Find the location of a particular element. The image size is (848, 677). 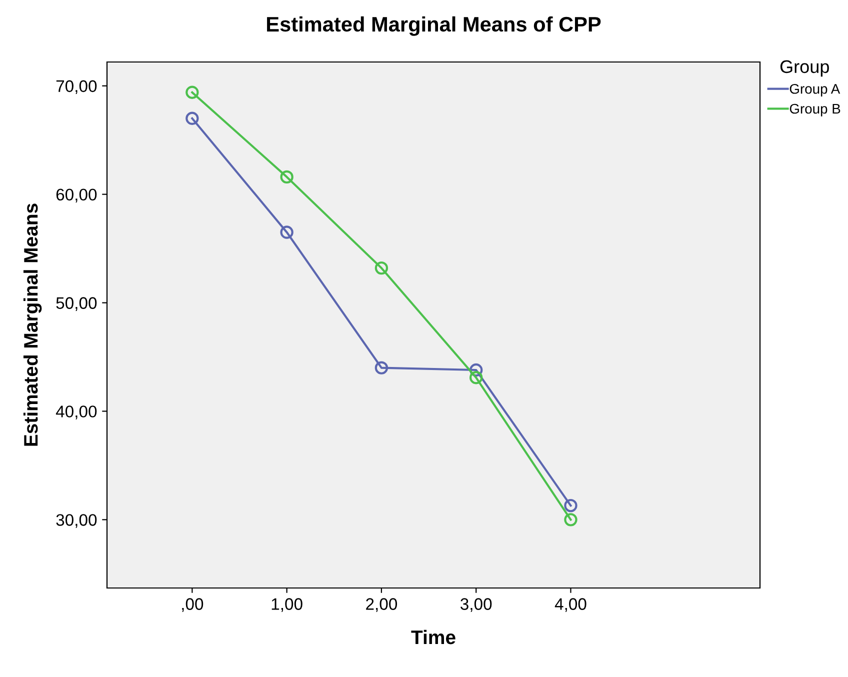

chart-title: Estimated Marginal Means of CPP is located at coordinates (434, 26).